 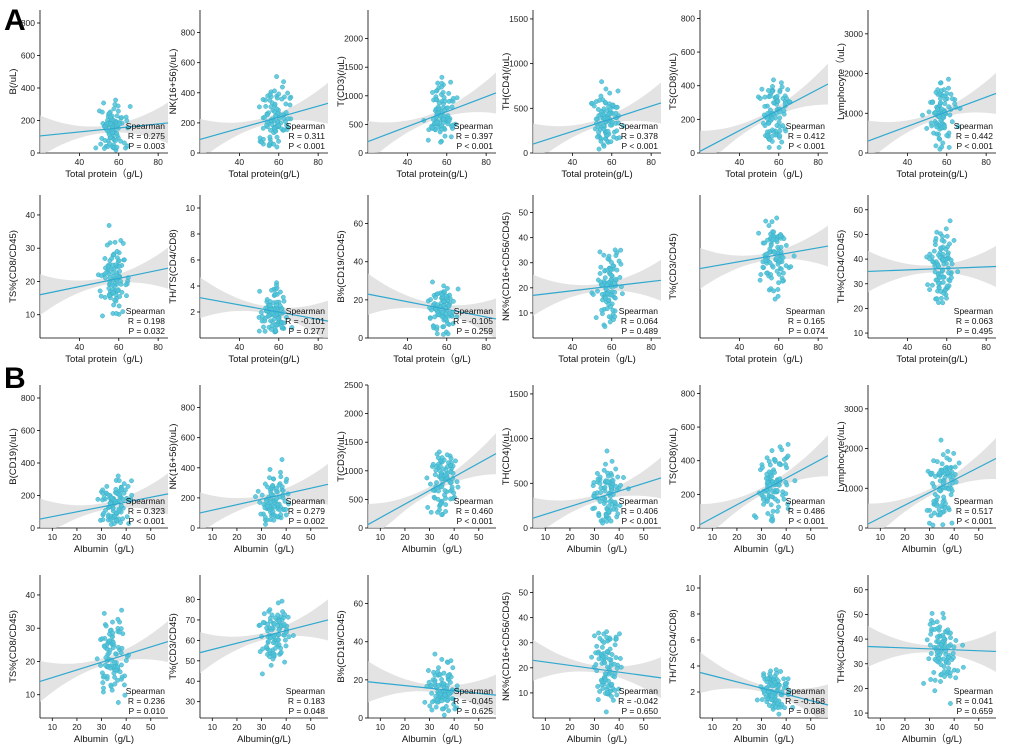 I want to click on stats-annotation: R = 0.378, so click(x=639, y=136).